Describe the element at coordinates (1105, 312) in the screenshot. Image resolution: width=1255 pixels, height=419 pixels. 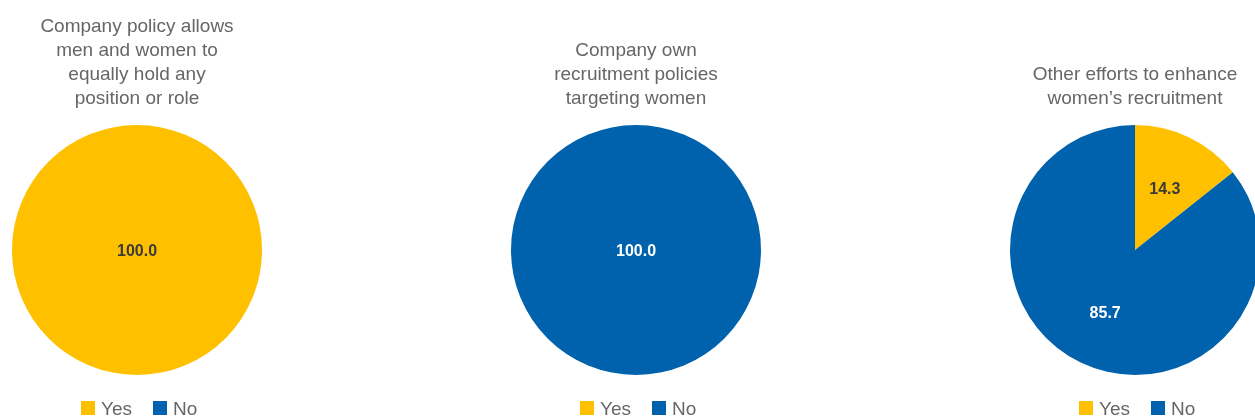
I see `data-label: 85.7` at that location.